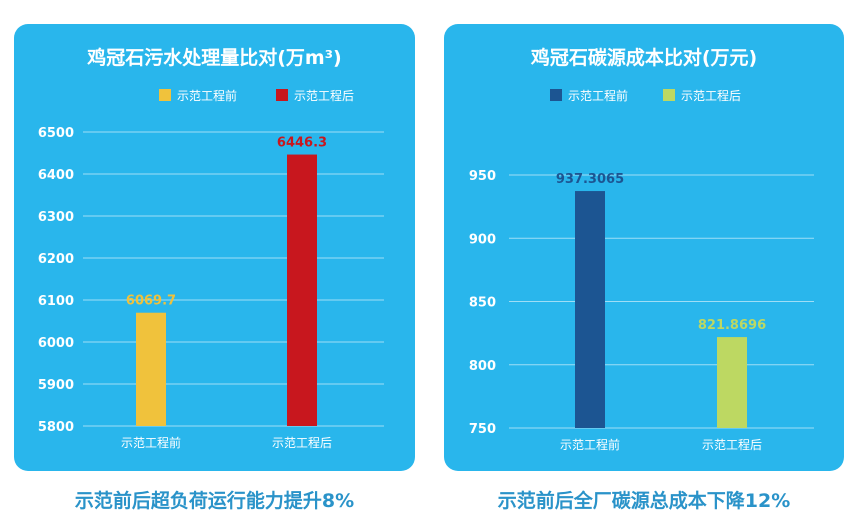 Image resolution: width=855 pixels, height=528 pixels. I want to click on y-tick-label: 6400, so click(56, 175).